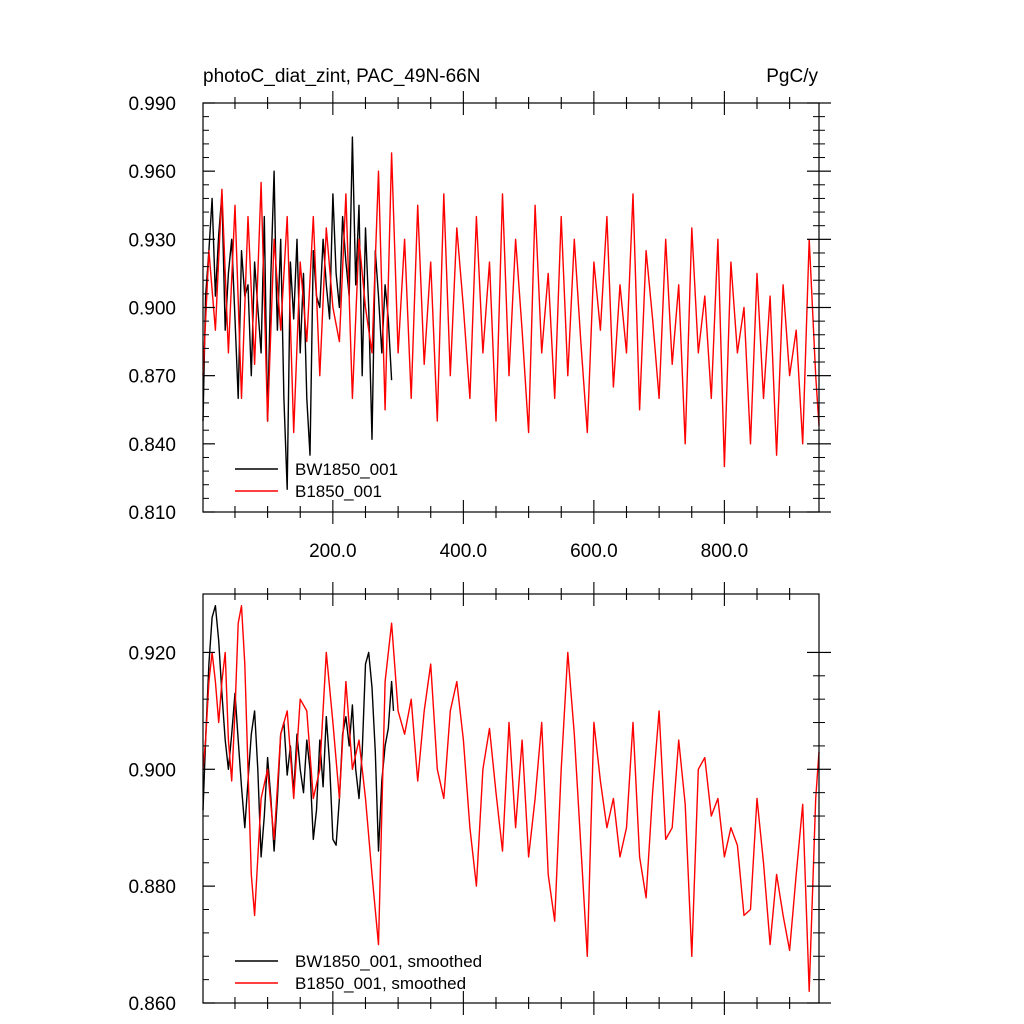  I want to click on x-tick-label: 400.0, so click(464, 551).